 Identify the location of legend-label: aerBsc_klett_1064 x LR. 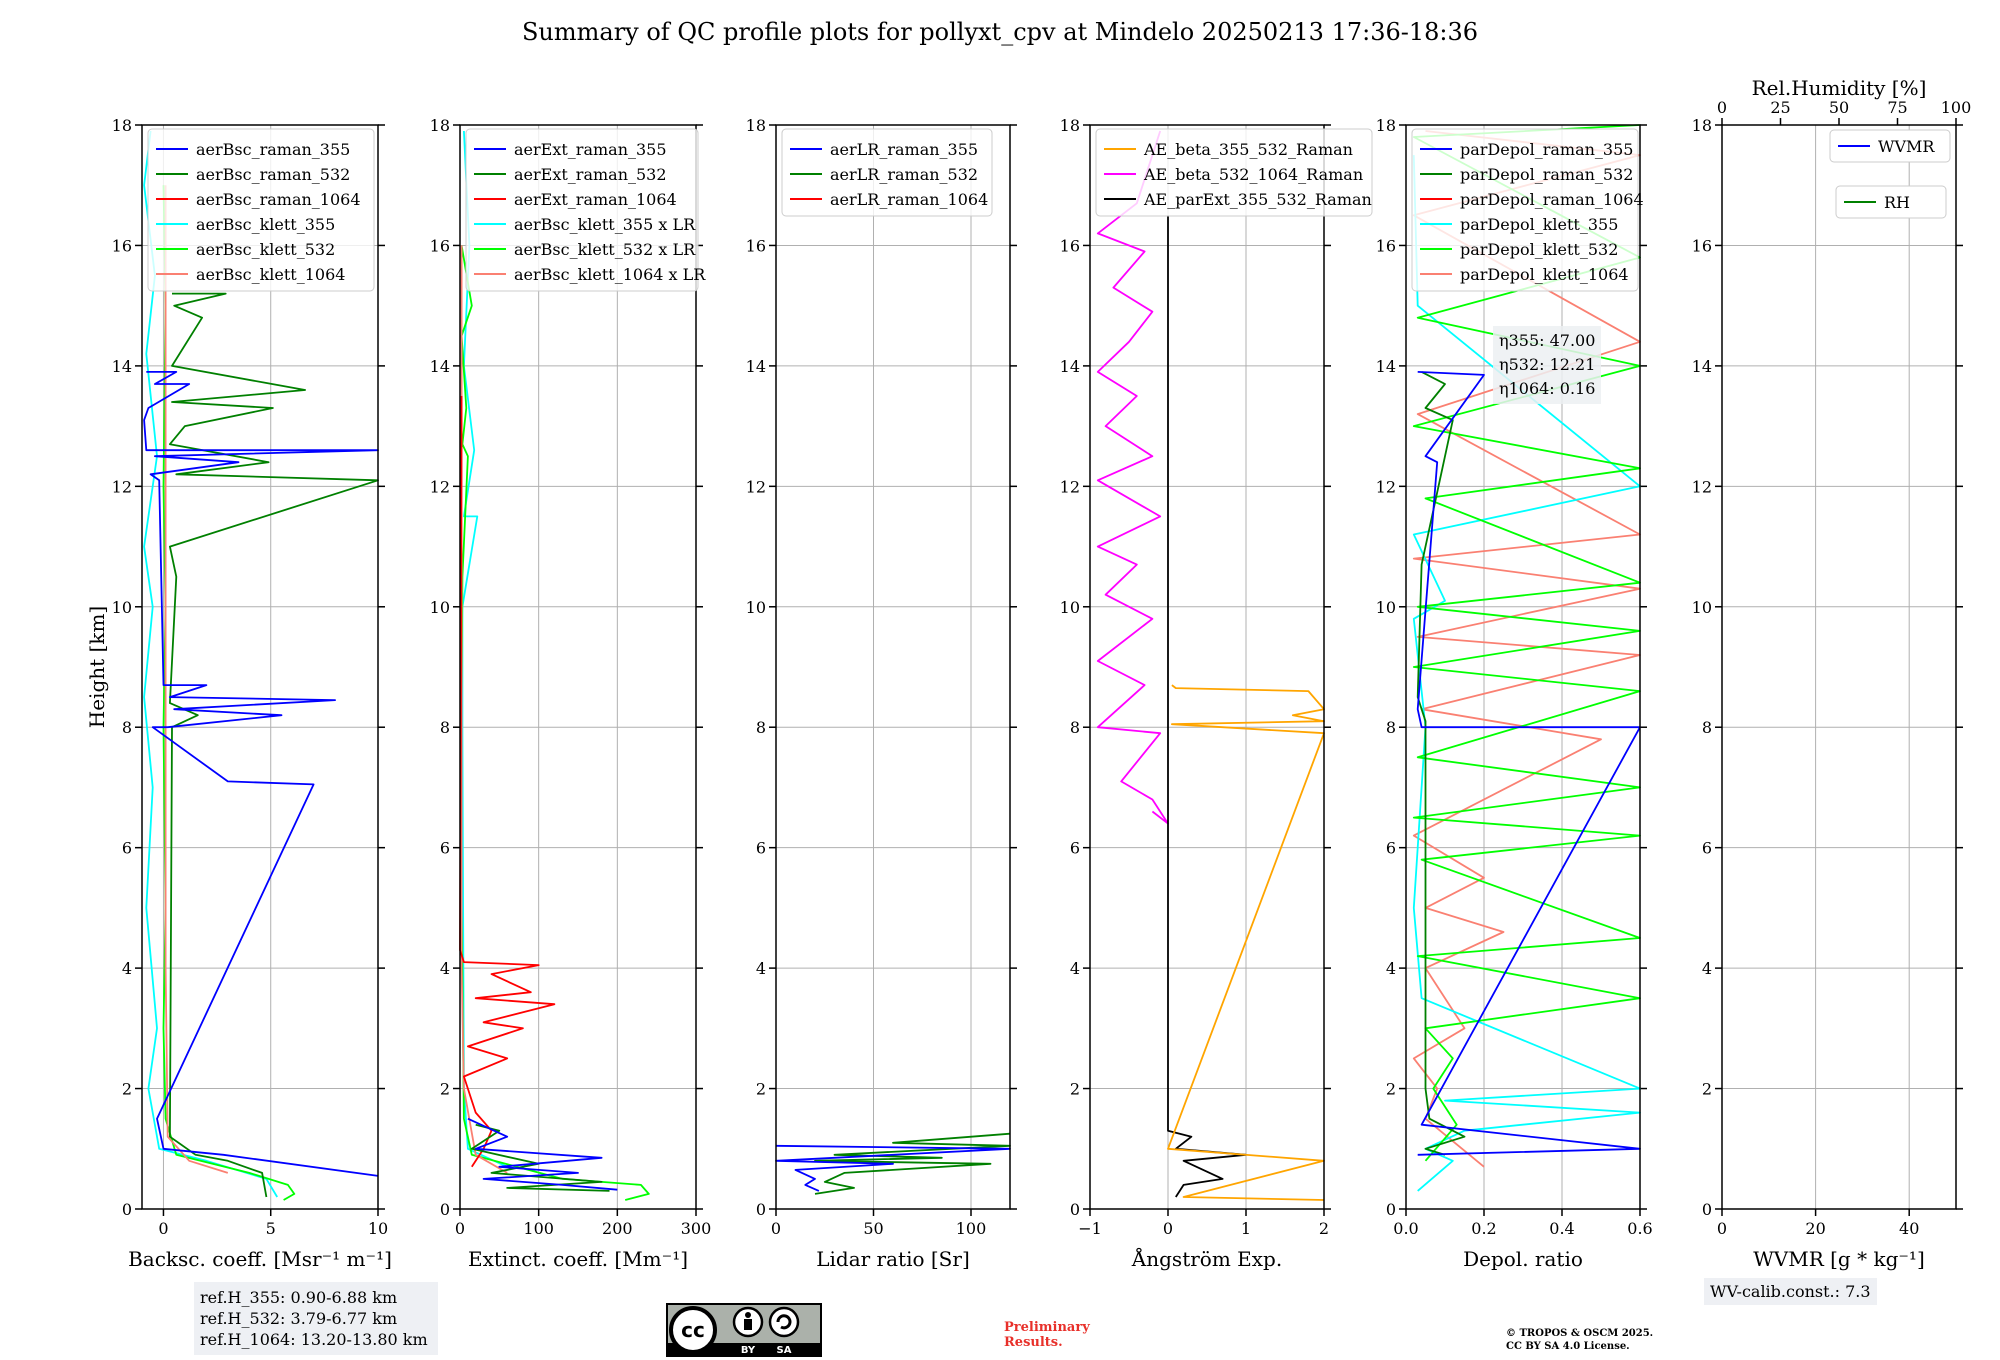
(610, 274).